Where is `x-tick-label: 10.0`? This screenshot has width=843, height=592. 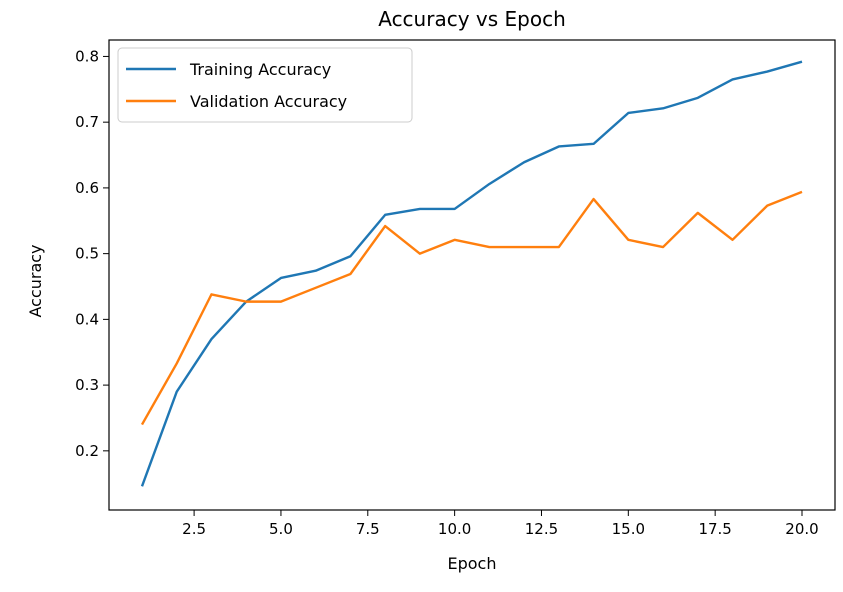
x-tick-label: 10.0 is located at coordinates (454, 529).